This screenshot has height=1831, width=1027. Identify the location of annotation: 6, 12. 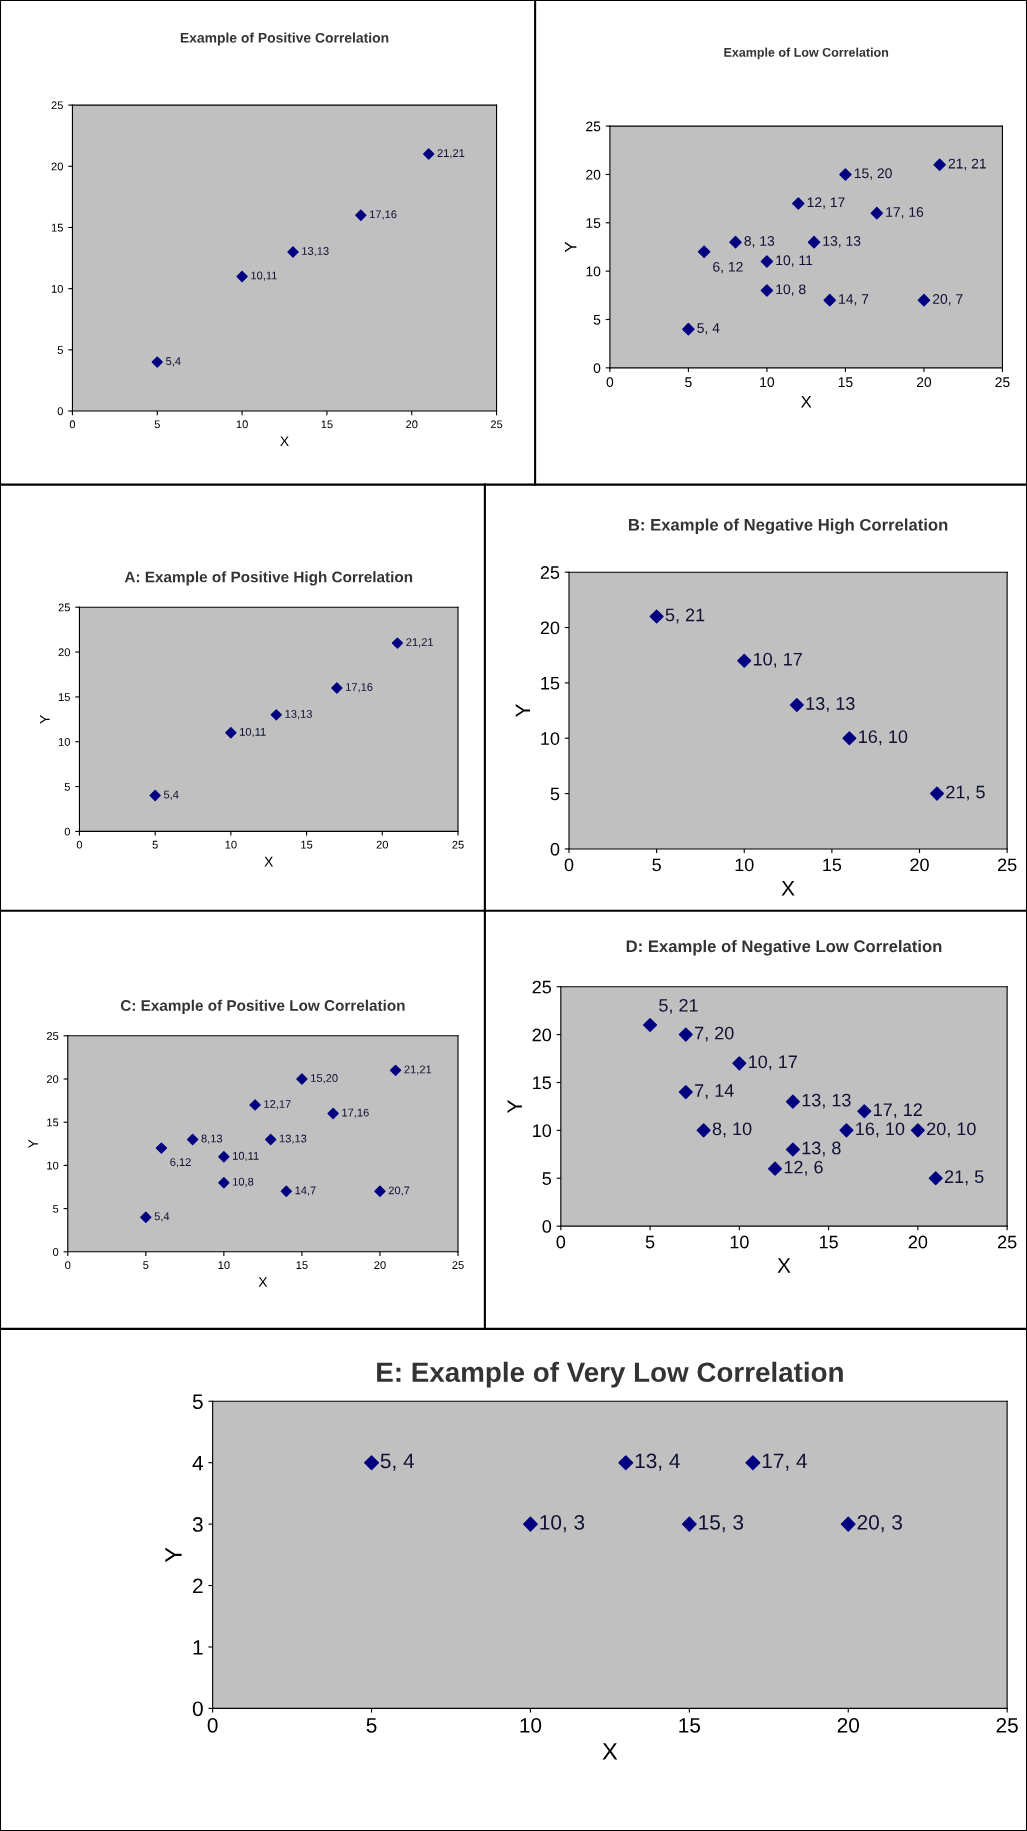
(728, 267).